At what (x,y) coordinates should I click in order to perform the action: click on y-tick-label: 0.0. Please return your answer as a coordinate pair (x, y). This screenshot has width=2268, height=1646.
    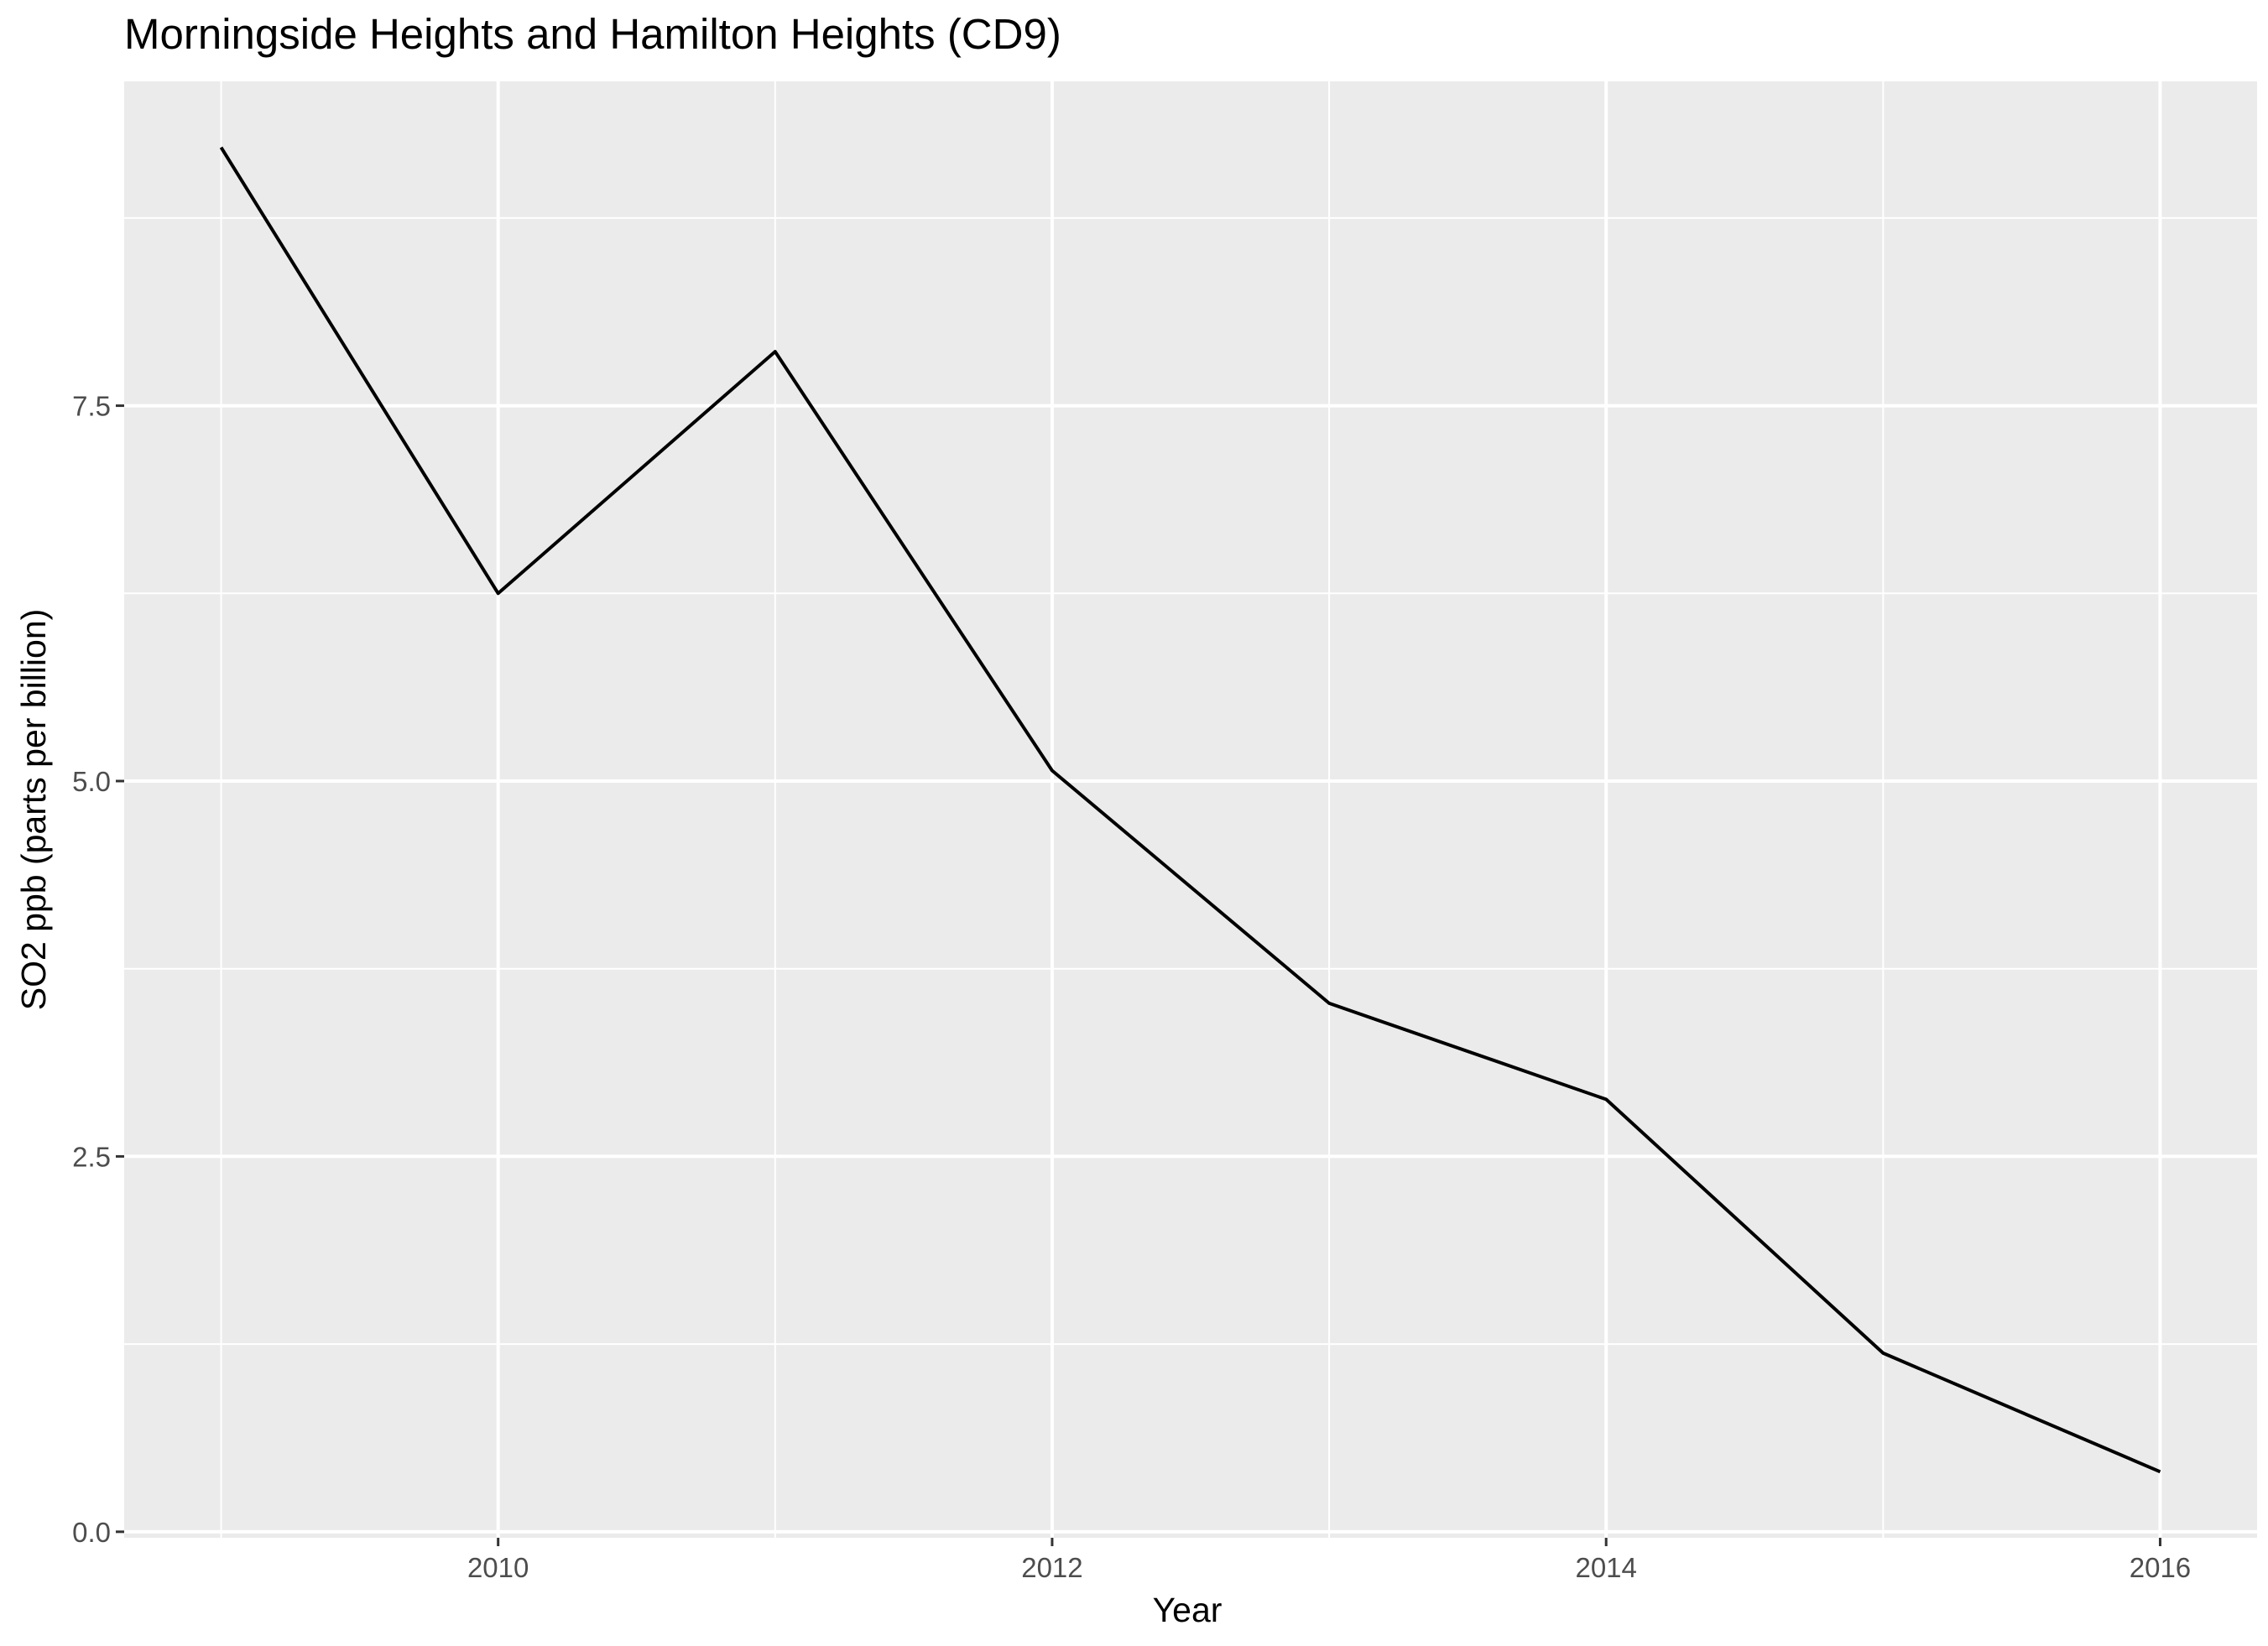
    Looking at the image, I should click on (91, 1533).